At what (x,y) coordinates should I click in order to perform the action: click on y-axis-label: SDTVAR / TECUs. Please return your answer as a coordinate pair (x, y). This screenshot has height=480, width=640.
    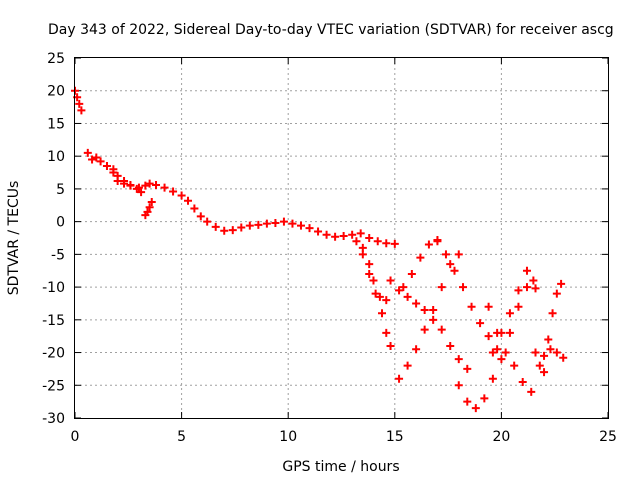
    Looking at the image, I should click on (14, 238).